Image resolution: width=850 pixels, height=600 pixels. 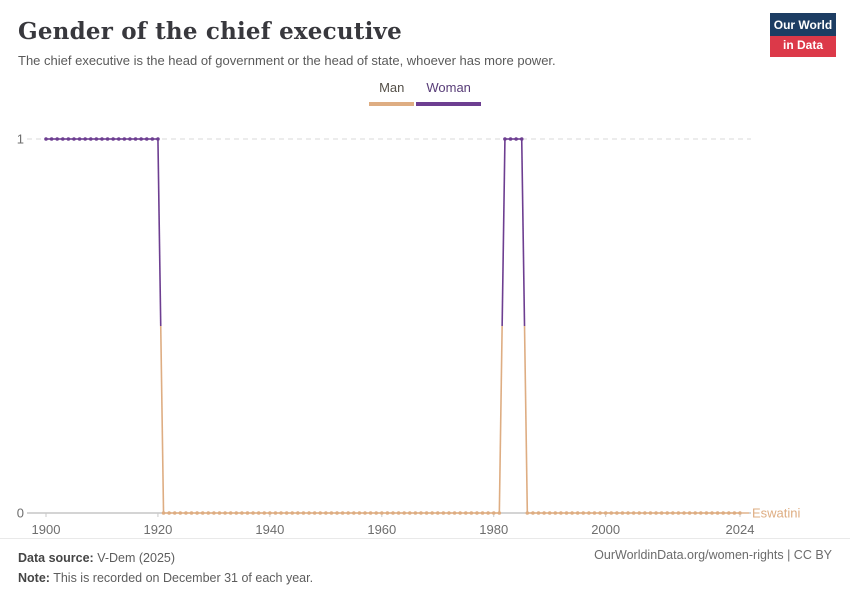 What do you see at coordinates (713, 555) in the screenshot?
I see `footer-link: OurWorldinData.org/women-rights | CC BY` at bounding box center [713, 555].